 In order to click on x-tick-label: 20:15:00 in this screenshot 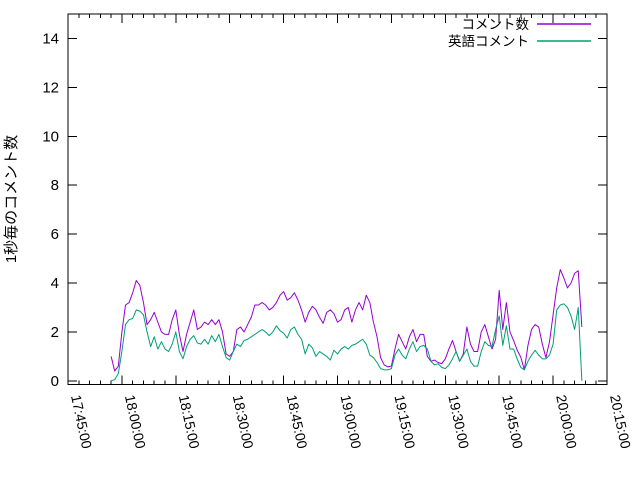, I will do `click(620, 421)`.